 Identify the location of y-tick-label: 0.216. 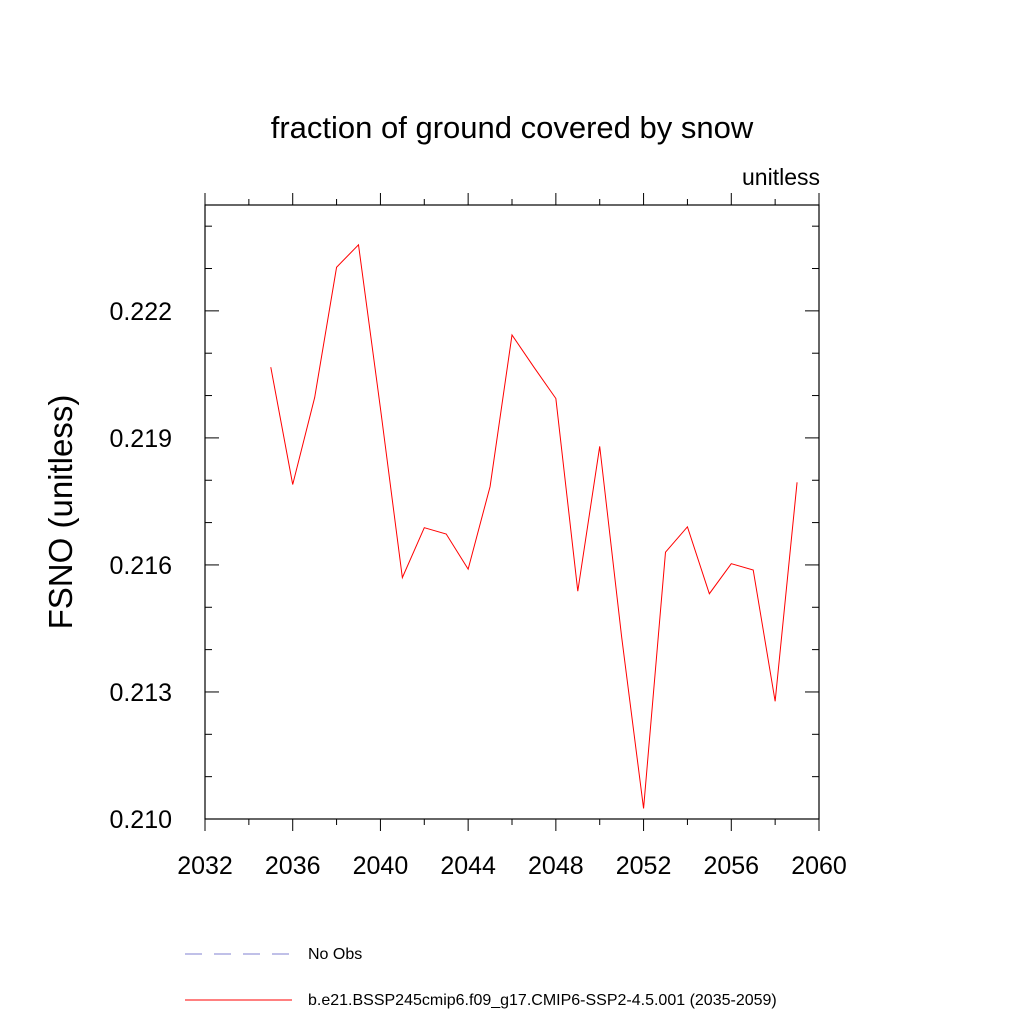
(140, 566).